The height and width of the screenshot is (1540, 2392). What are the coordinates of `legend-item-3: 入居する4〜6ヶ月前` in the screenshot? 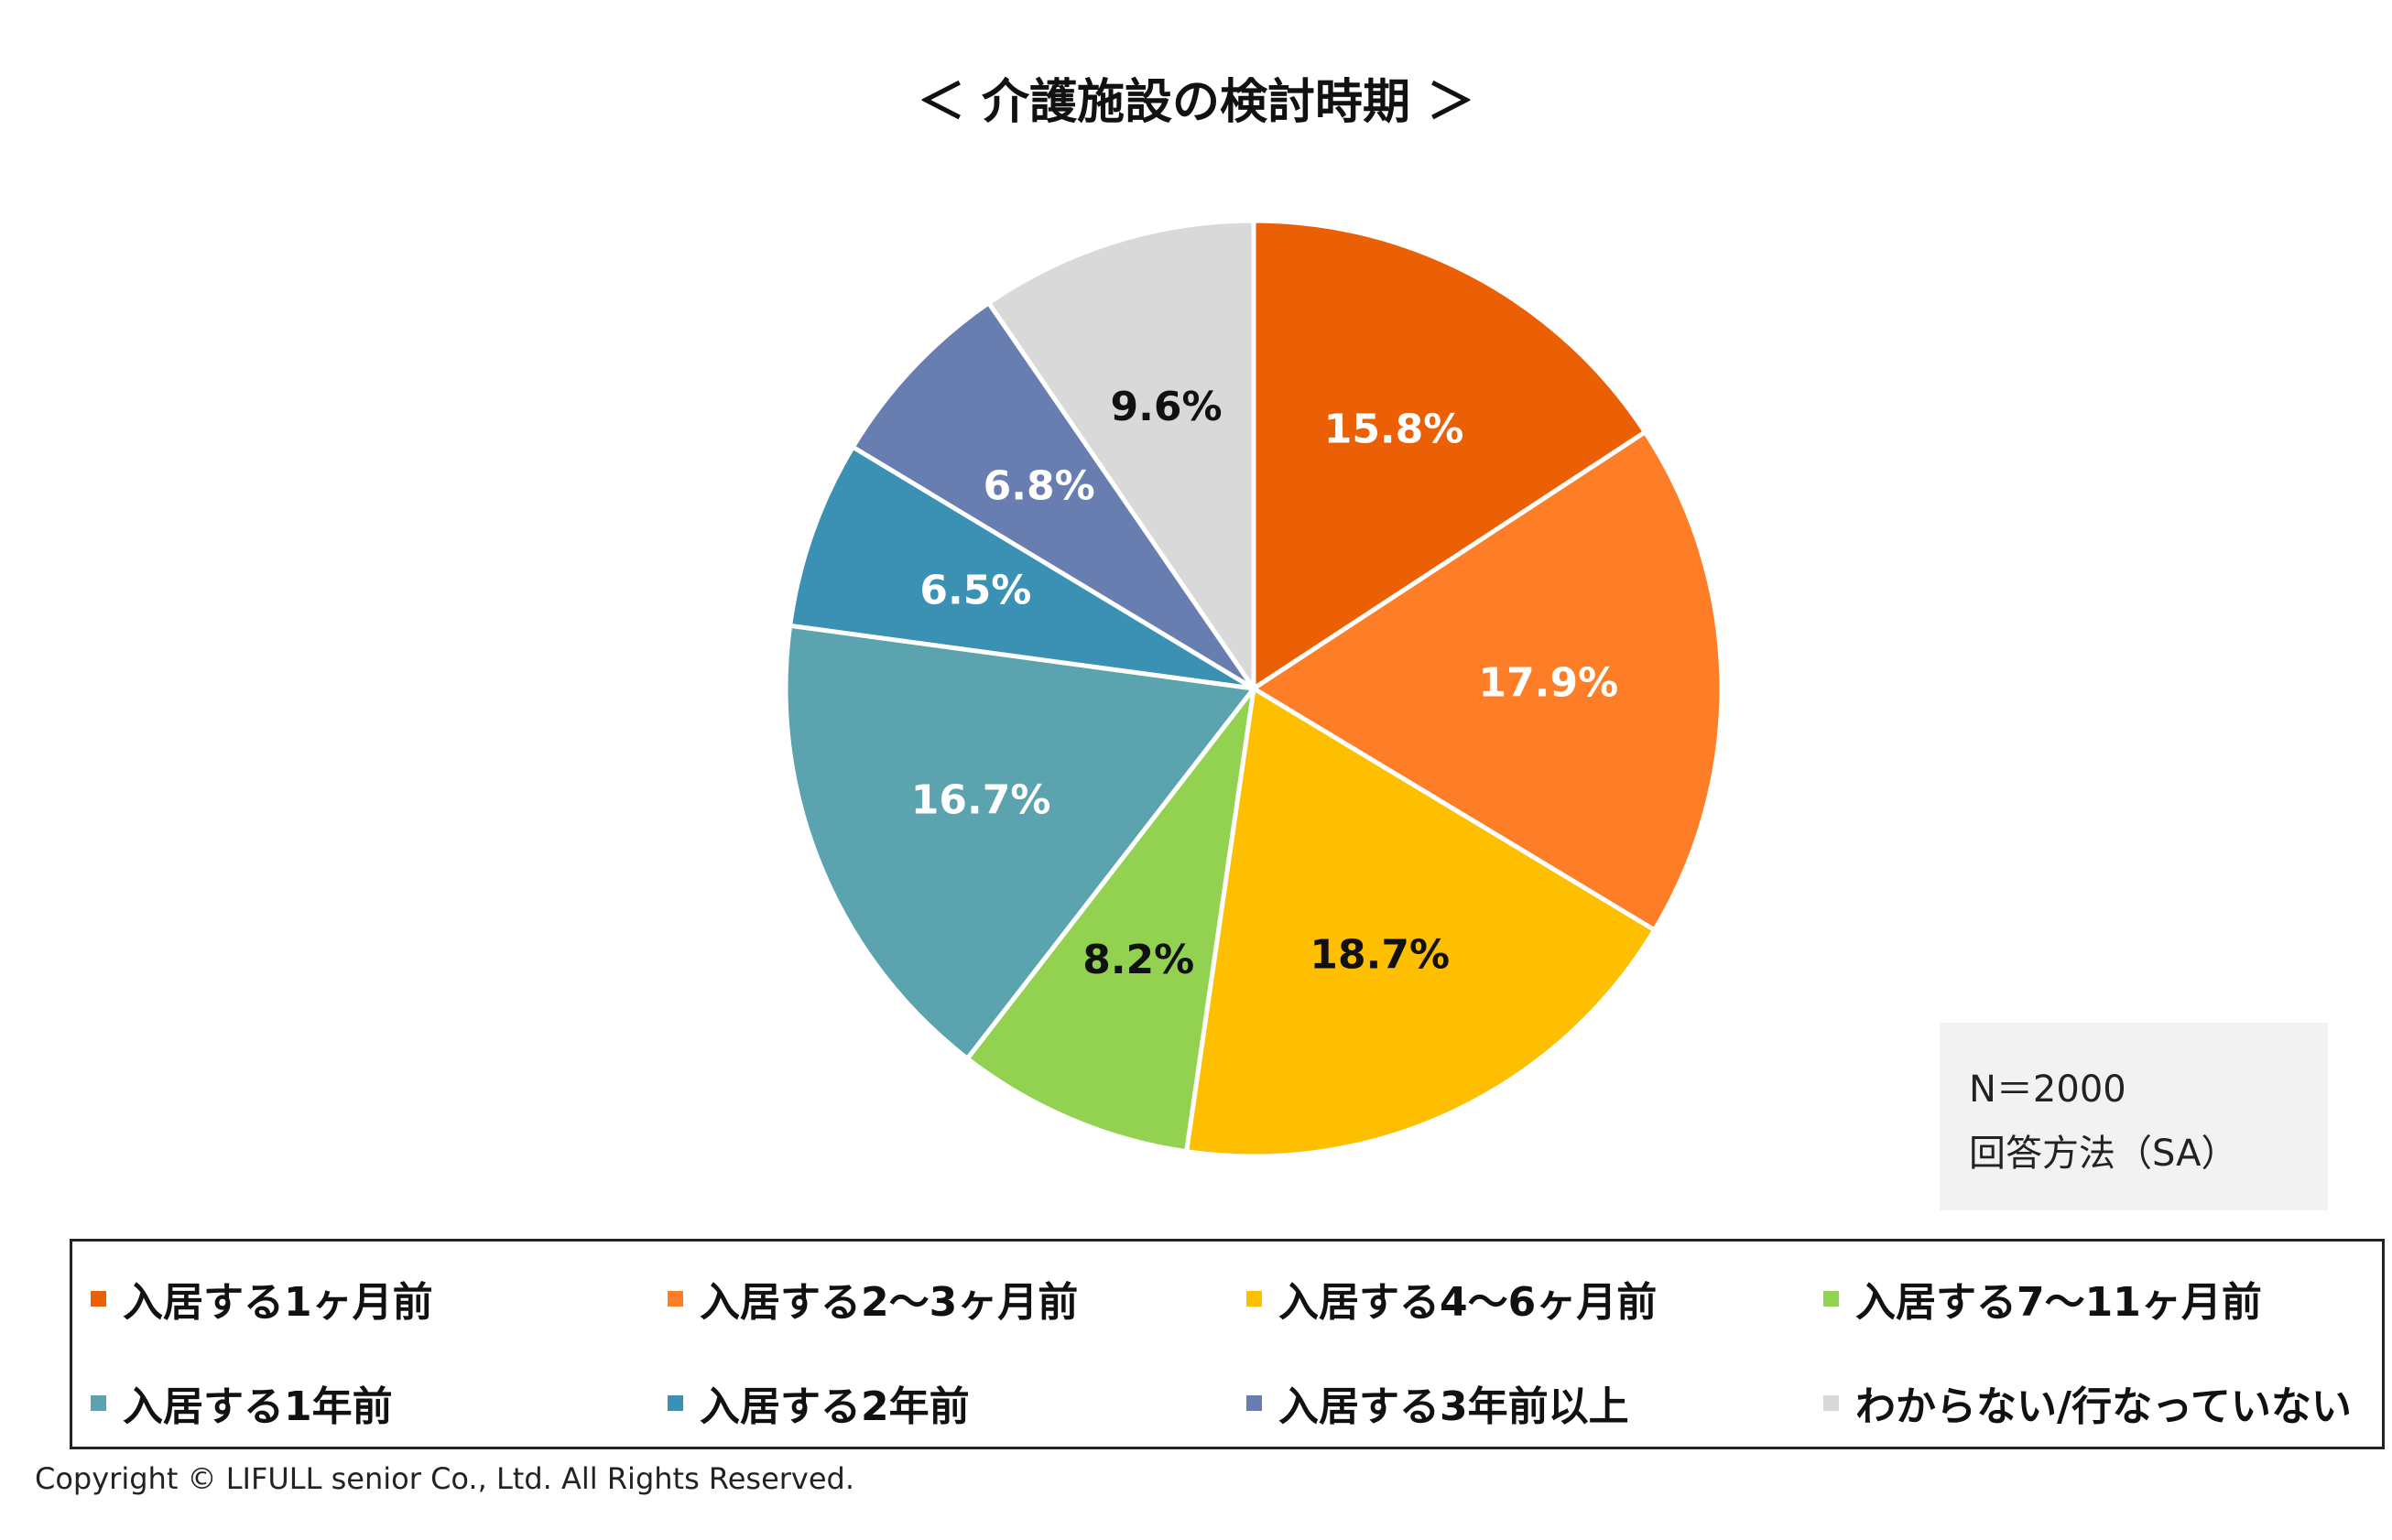 It's located at (1451, 1298).